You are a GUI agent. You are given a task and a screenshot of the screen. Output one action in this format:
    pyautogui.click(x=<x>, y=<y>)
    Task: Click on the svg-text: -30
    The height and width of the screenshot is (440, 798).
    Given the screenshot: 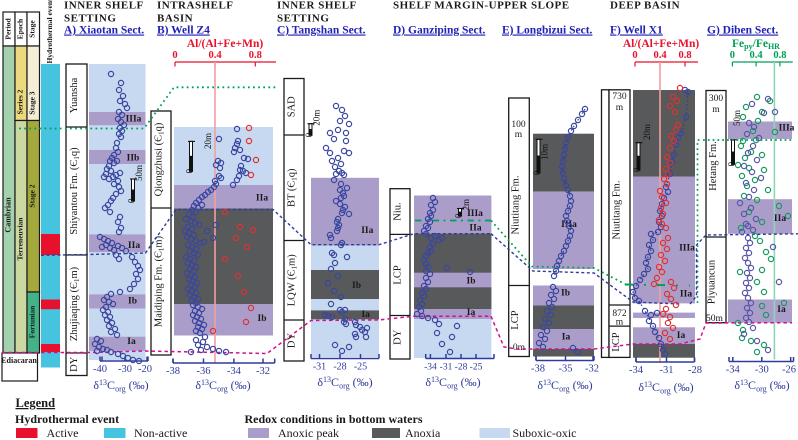 What is the action you would take?
    pyautogui.click(x=762, y=370)
    